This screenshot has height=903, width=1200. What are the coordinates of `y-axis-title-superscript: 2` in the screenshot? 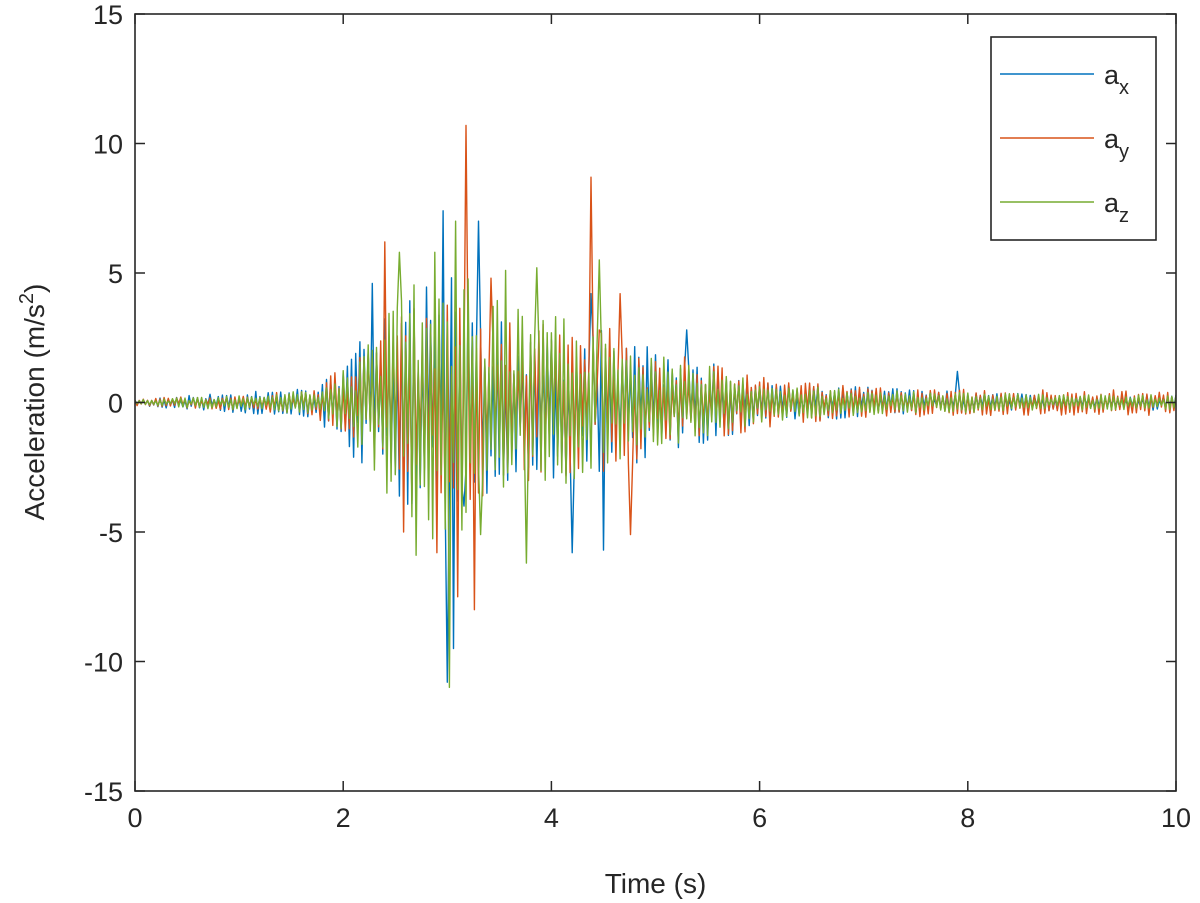 It's located at (27, 298).